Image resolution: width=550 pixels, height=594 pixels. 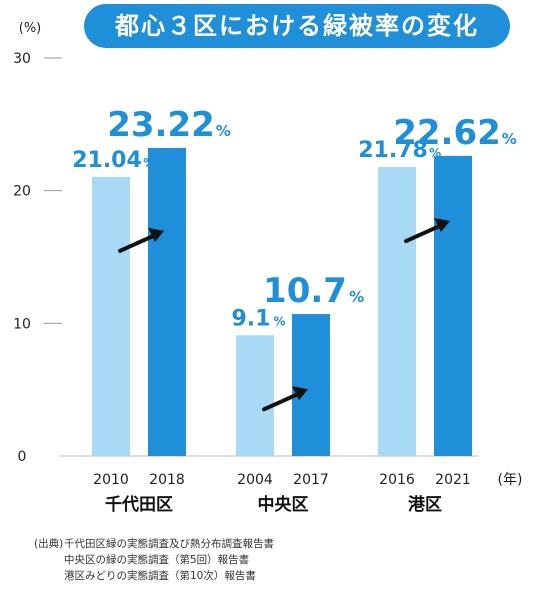 I want to click on source-line: 港区みどりの実態調査（第10次）報告書, so click(x=160, y=576).